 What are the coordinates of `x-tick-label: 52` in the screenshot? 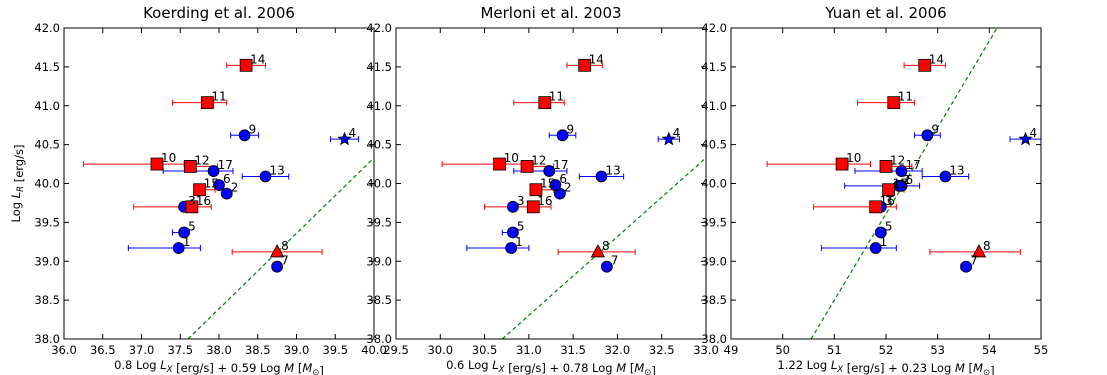 It's located at (886, 350).